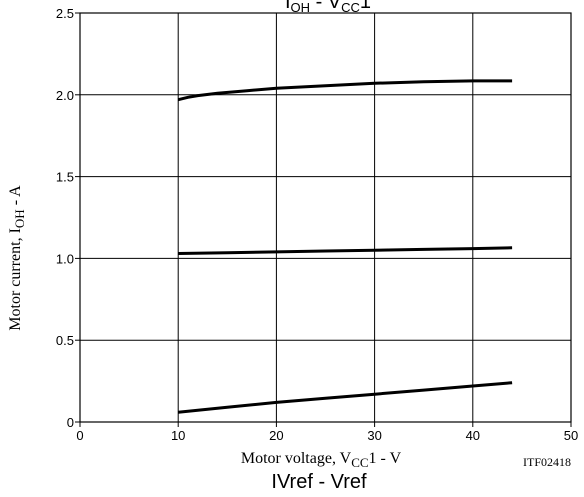 The height and width of the screenshot is (497, 584). What do you see at coordinates (17, 258) in the screenshot?
I see `y-axis-label: Motor current, IOH - A` at bounding box center [17, 258].